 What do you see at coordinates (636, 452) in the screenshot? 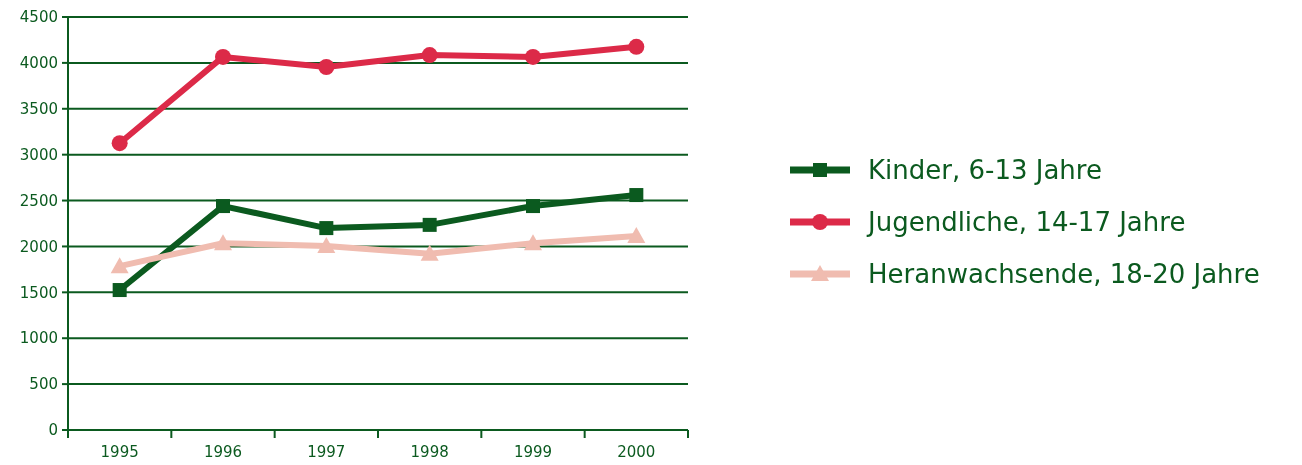
I see `x-tick-label: 2000` at bounding box center [636, 452].